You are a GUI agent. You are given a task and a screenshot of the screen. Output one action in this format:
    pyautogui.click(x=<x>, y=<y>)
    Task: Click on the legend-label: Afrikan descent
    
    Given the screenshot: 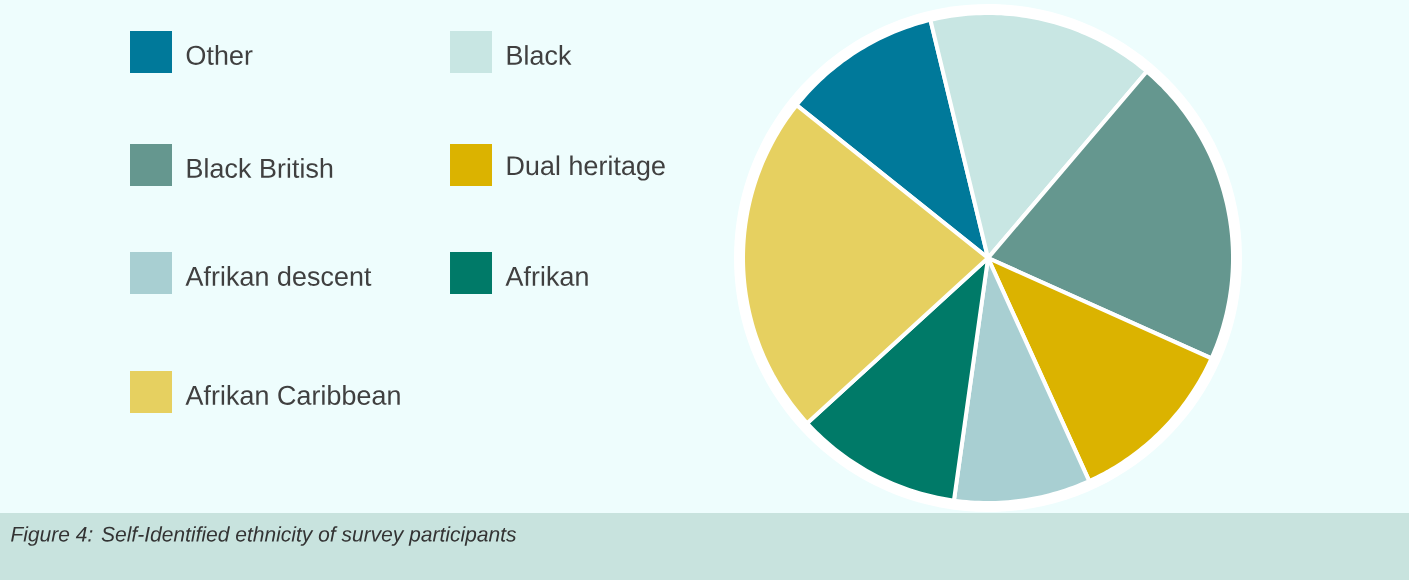 What is the action you would take?
    pyautogui.click(x=278, y=276)
    